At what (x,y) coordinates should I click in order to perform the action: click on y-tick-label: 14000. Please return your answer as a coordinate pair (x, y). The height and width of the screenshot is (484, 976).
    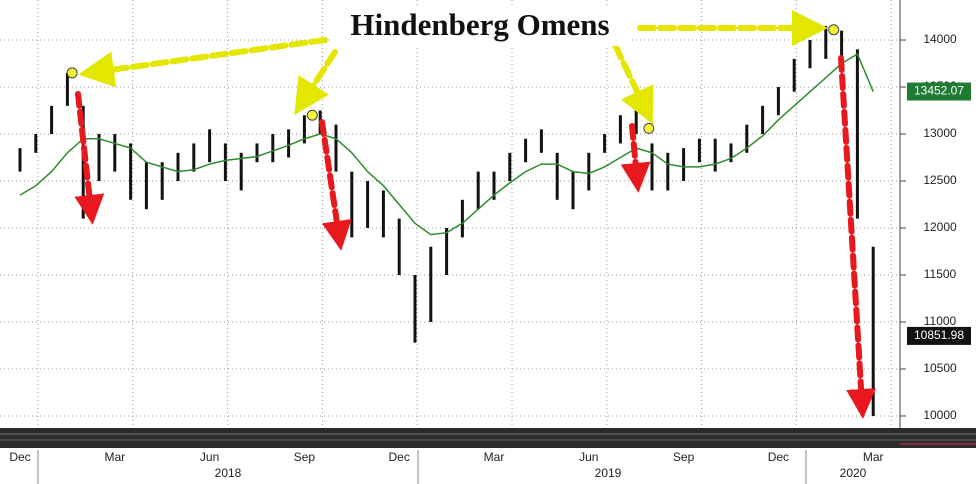
    Looking at the image, I should click on (940, 39).